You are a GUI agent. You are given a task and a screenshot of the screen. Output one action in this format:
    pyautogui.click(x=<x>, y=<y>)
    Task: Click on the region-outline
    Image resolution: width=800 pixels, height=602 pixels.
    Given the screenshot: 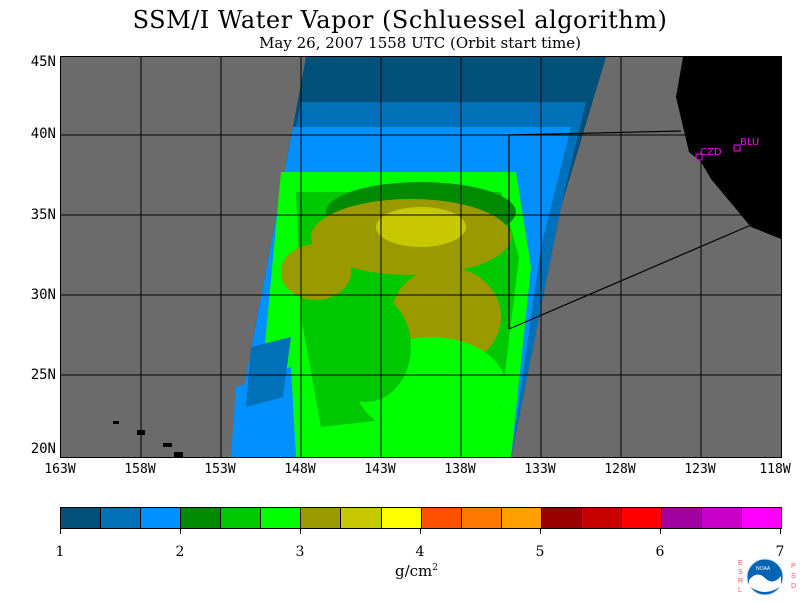 What is the action you would take?
    pyautogui.click(x=595, y=229)
    